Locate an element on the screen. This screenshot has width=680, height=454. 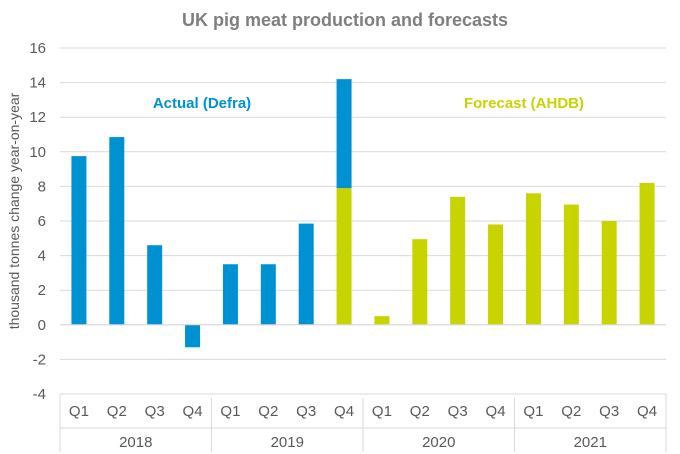
x-group-label: 2019 is located at coordinates (287, 442).